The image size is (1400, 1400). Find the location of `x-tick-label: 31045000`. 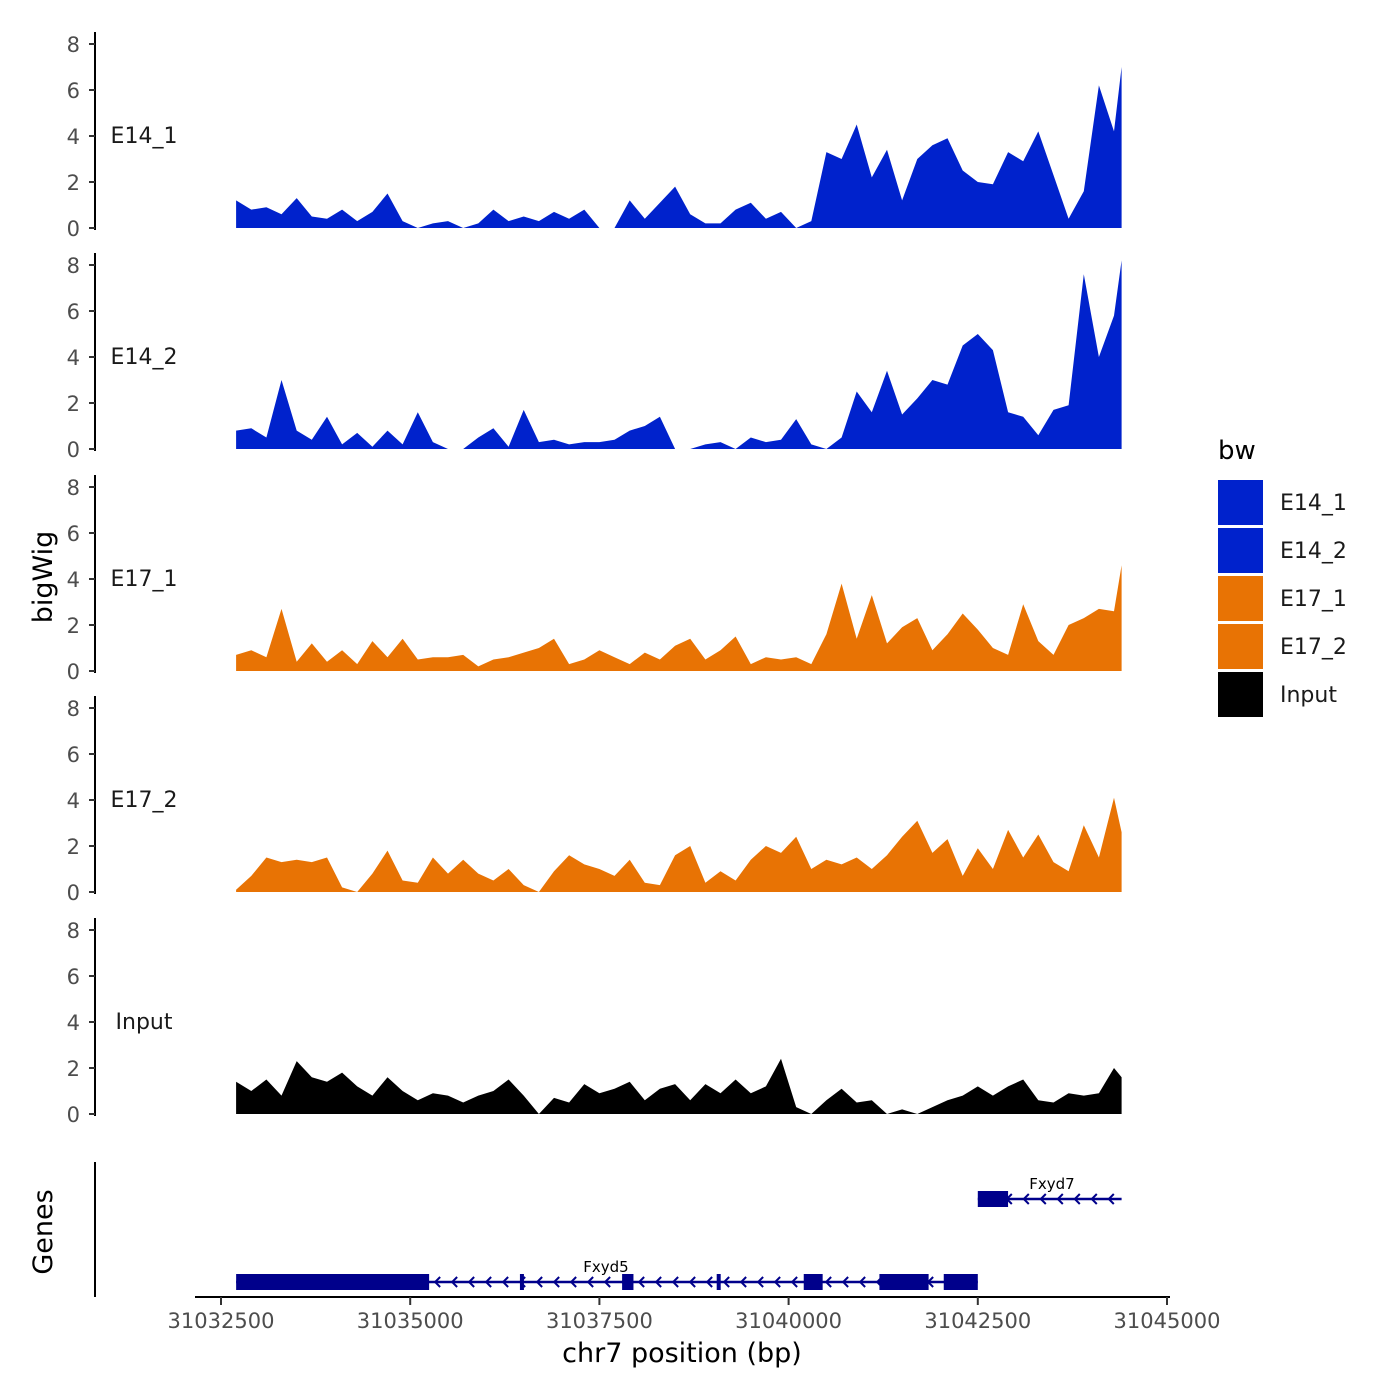

x-tick-label: 31045000 is located at coordinates (1167, 1321).